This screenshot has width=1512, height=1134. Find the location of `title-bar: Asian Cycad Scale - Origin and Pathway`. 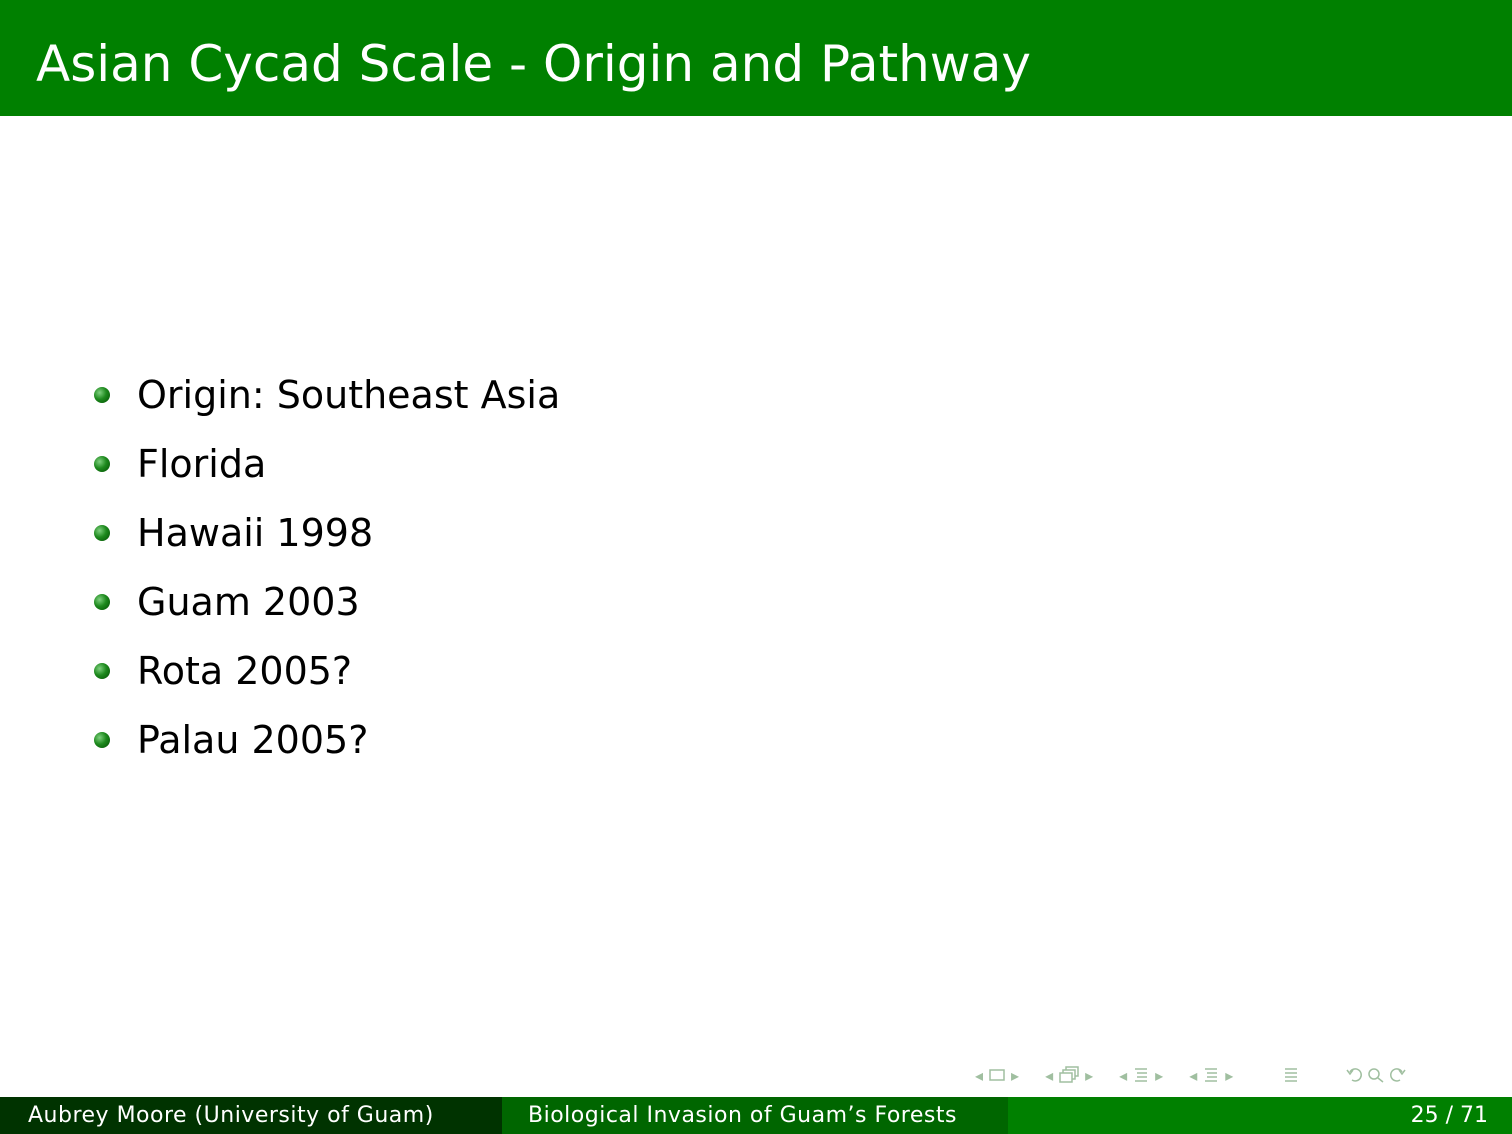

title-bar: Asian Cycad Scale - Origin and Pathway is located at coordinates (756, 58).